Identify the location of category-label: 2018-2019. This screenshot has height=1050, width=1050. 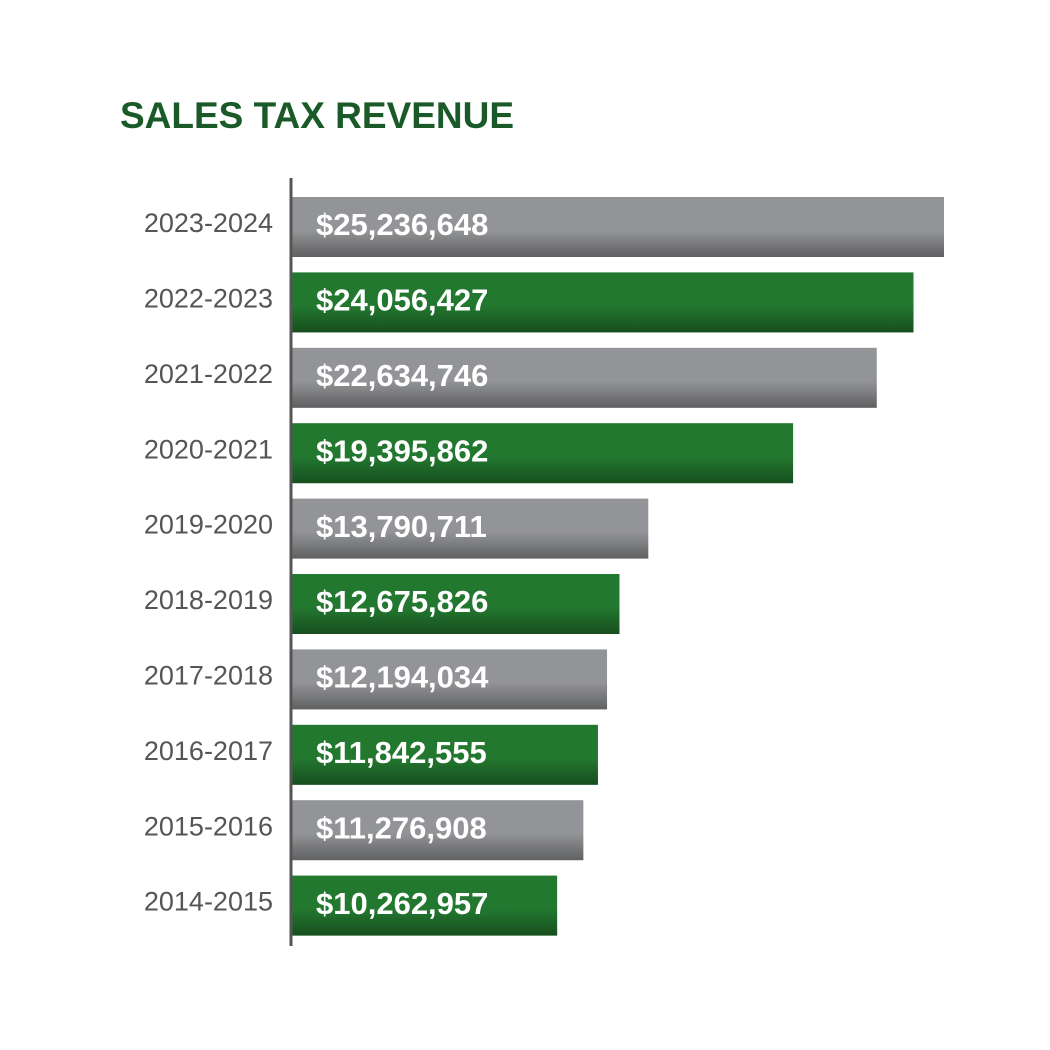
(208, 600).